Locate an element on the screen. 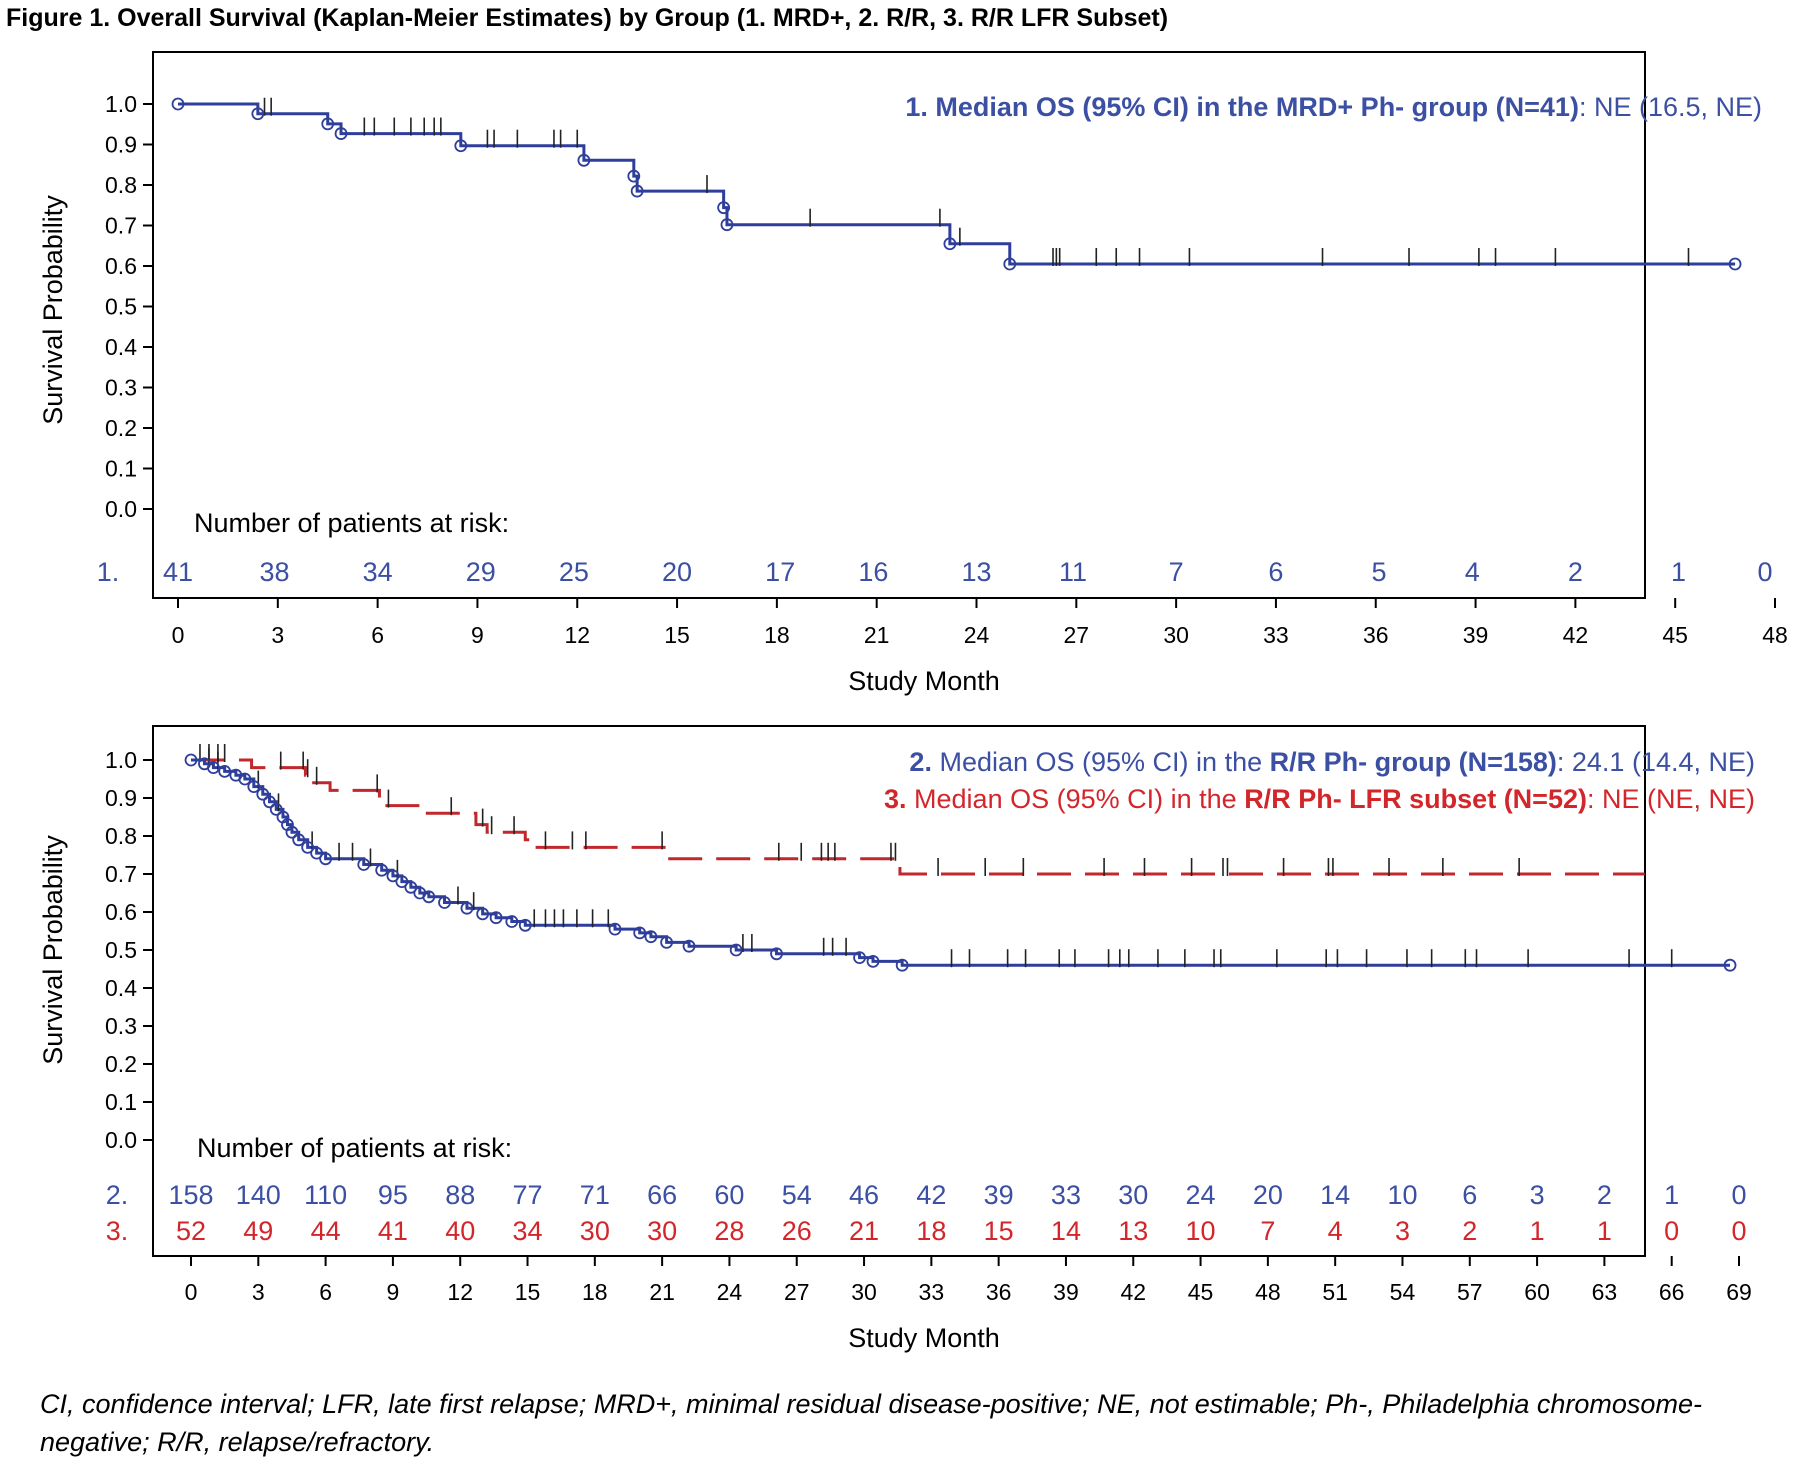 Image resolution: width=1800 pixels, height=1465 pixels. x-tick-label: 51 is located at coordinates (1335, 1292).